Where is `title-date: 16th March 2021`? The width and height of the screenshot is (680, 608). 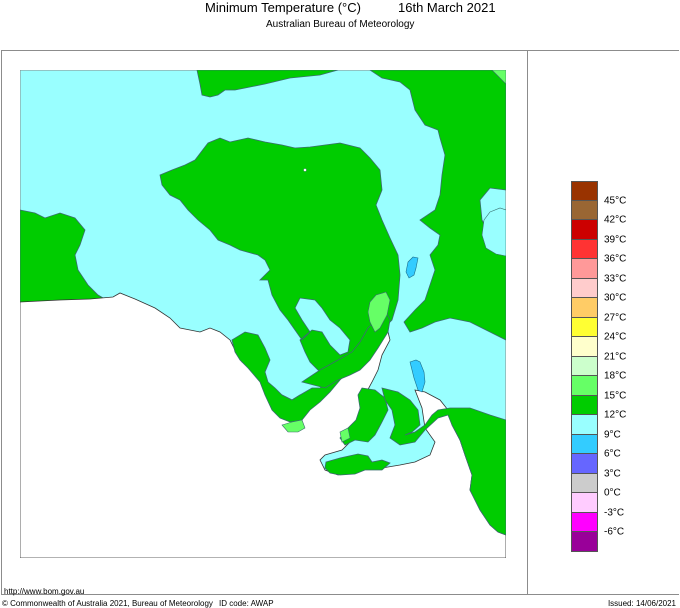 title-date: 16th March 2021 is located at coordinates (447, 7).